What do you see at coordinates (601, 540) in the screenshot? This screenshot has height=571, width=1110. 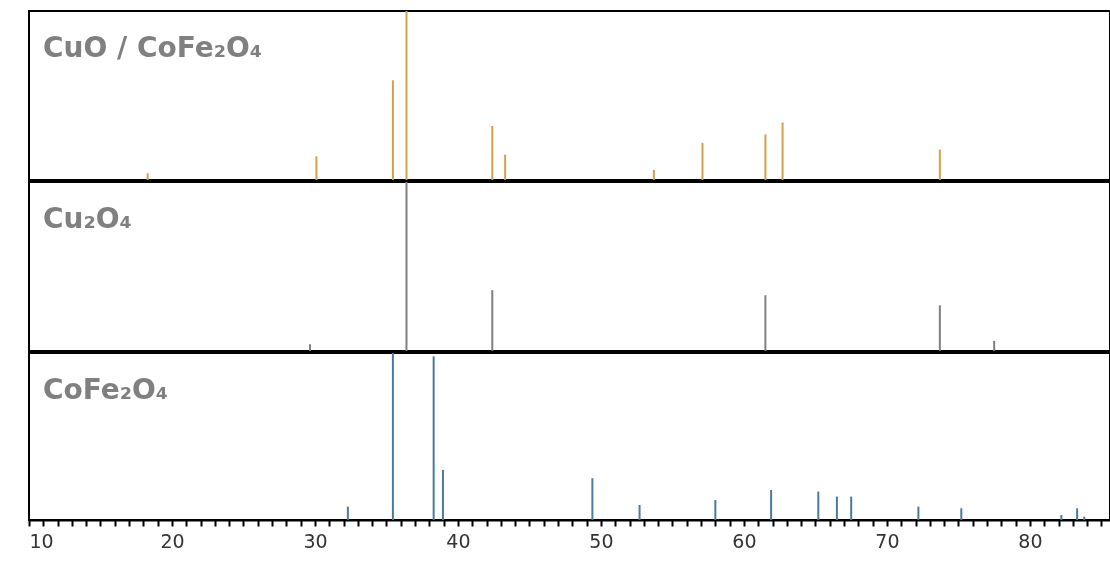 I see `x-tick-label: 50` at bounding box center [601, 540].